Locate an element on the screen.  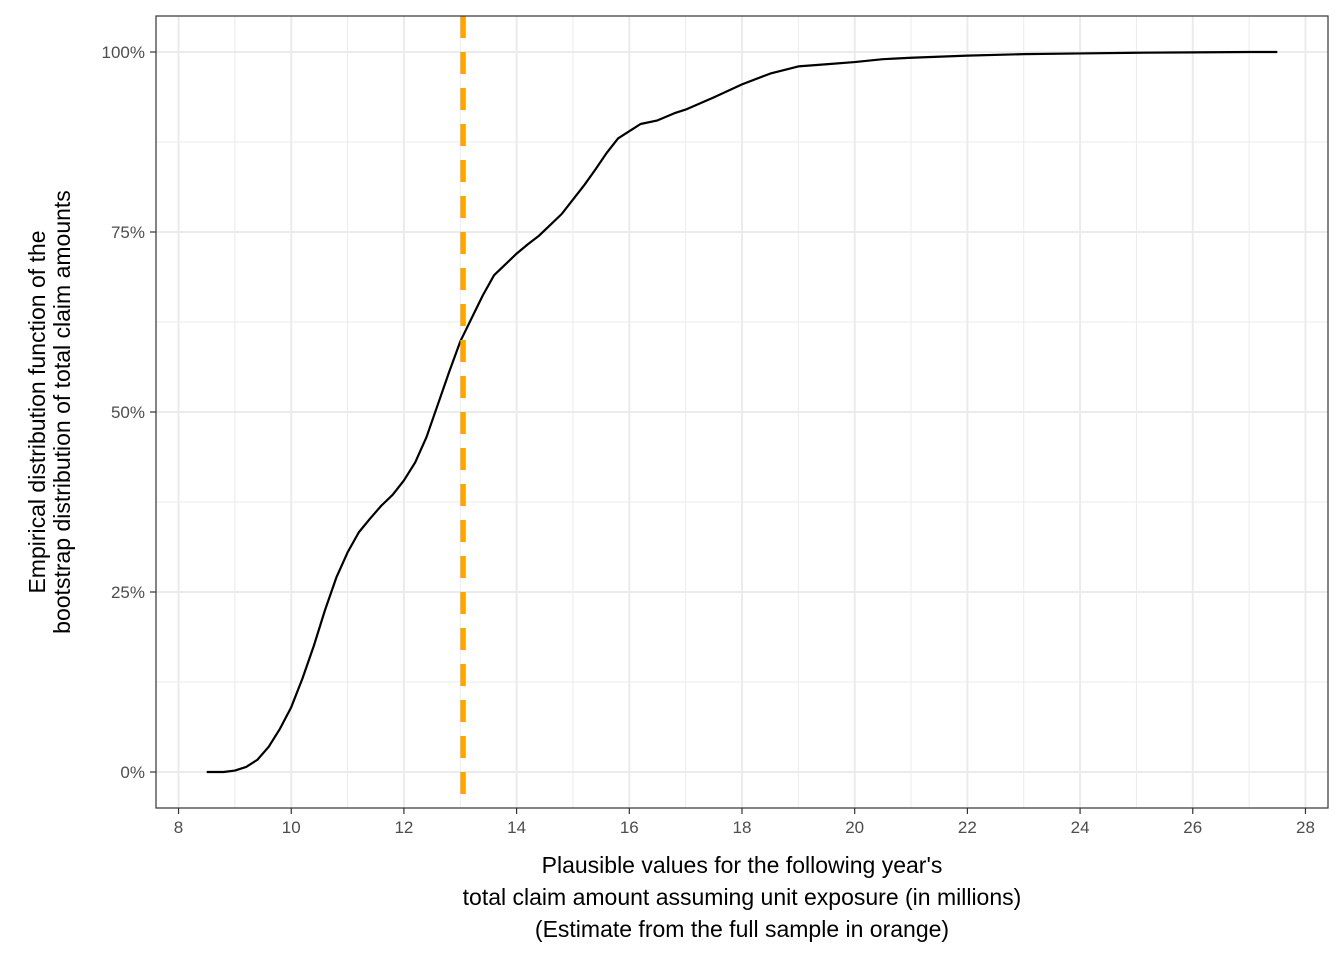
x-tick-label: 12 is located at coordinates (403, 827).